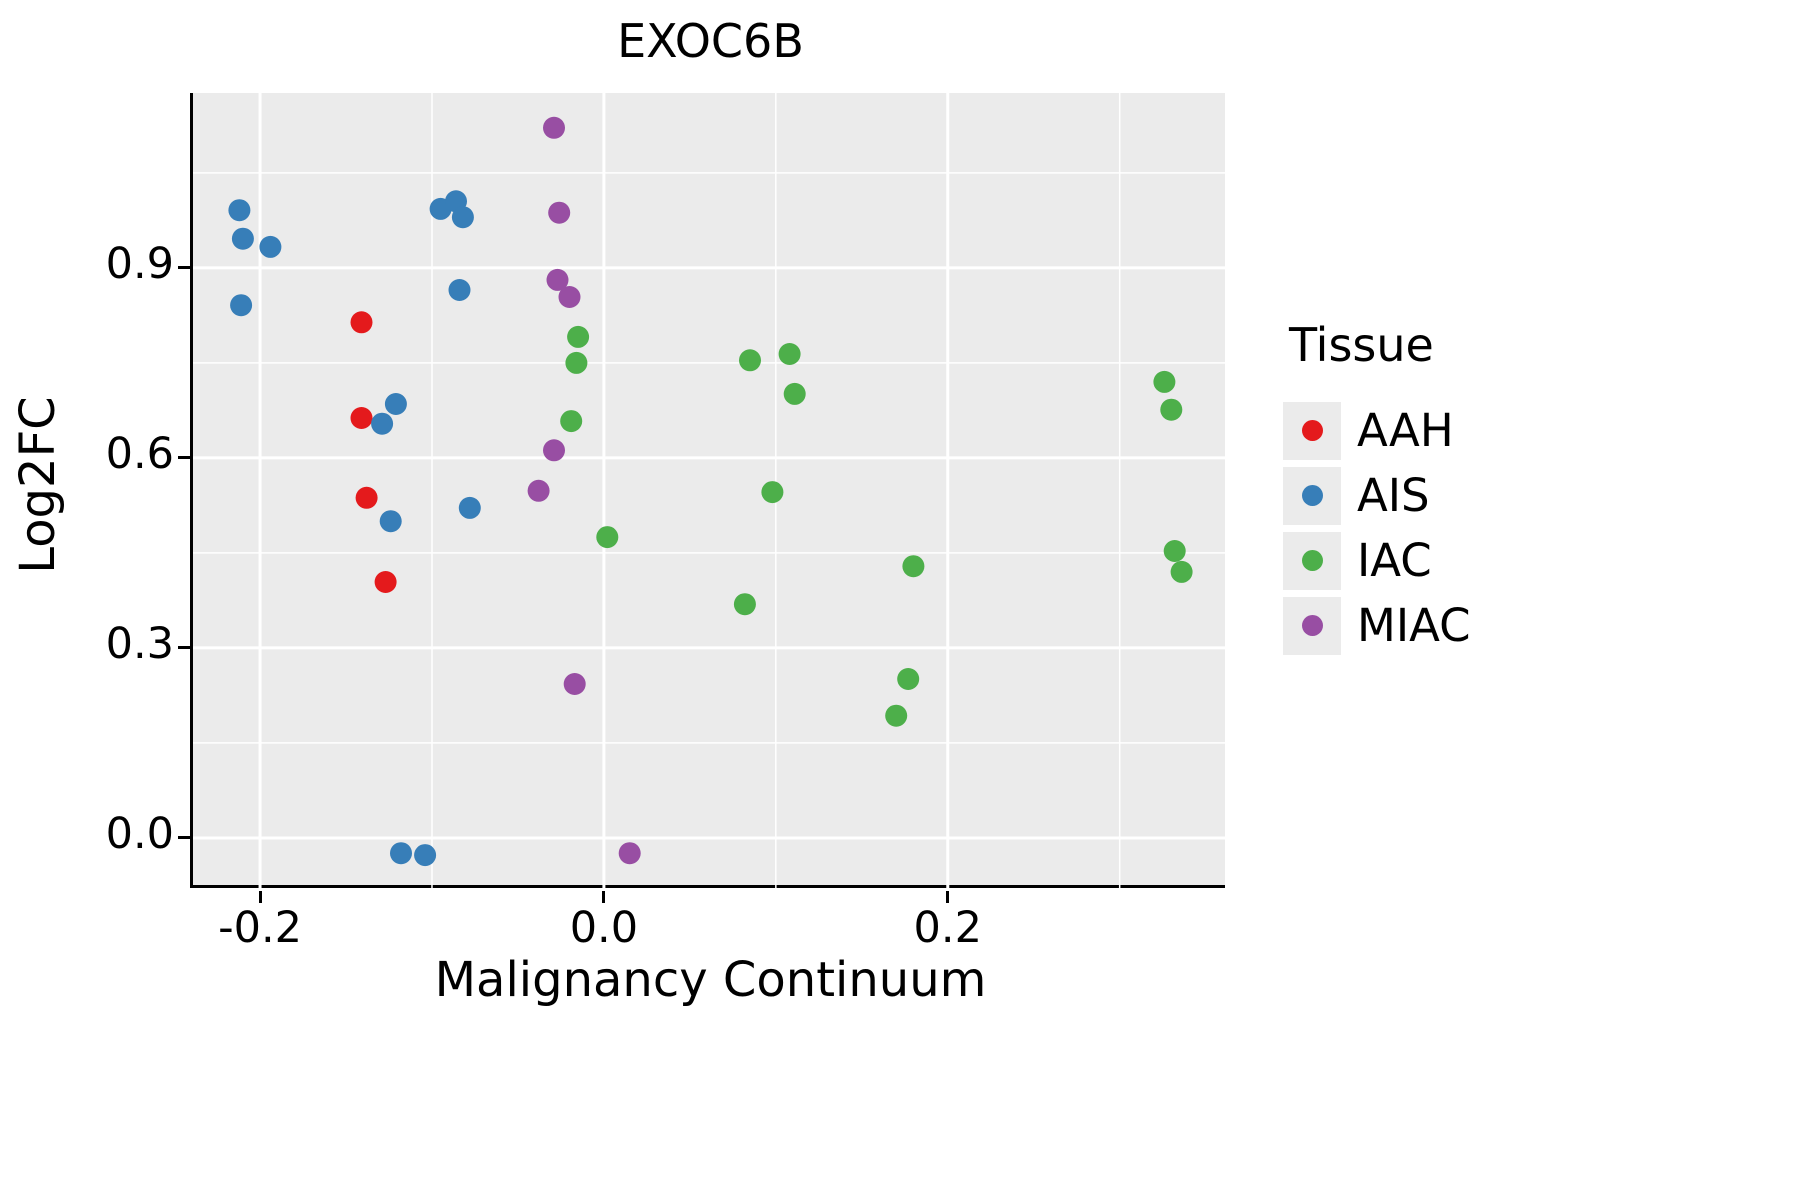 The width and height of the screenshot is (1800, 1200). Describe the element at coordinates (139, 643) in the screenshot. I see `y-tick-label: 0.3` at that location.